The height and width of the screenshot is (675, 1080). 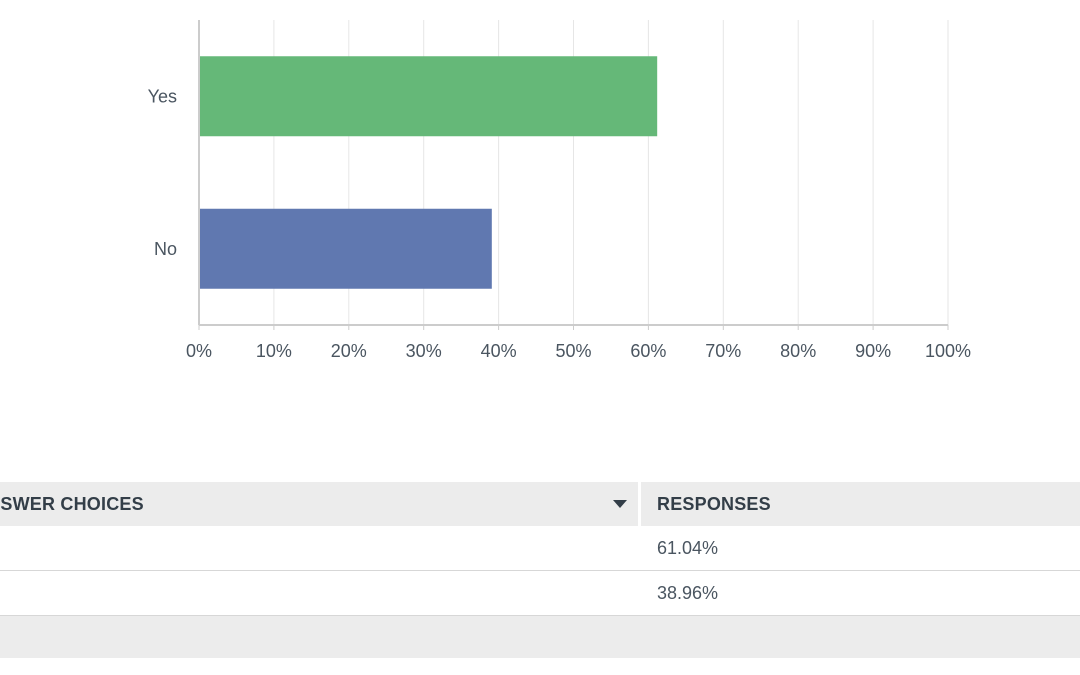 What do you see at coordinates (873, 351) in the screenshot?
I see `x-tick-label: 90%` at bounding box center [873, 351].